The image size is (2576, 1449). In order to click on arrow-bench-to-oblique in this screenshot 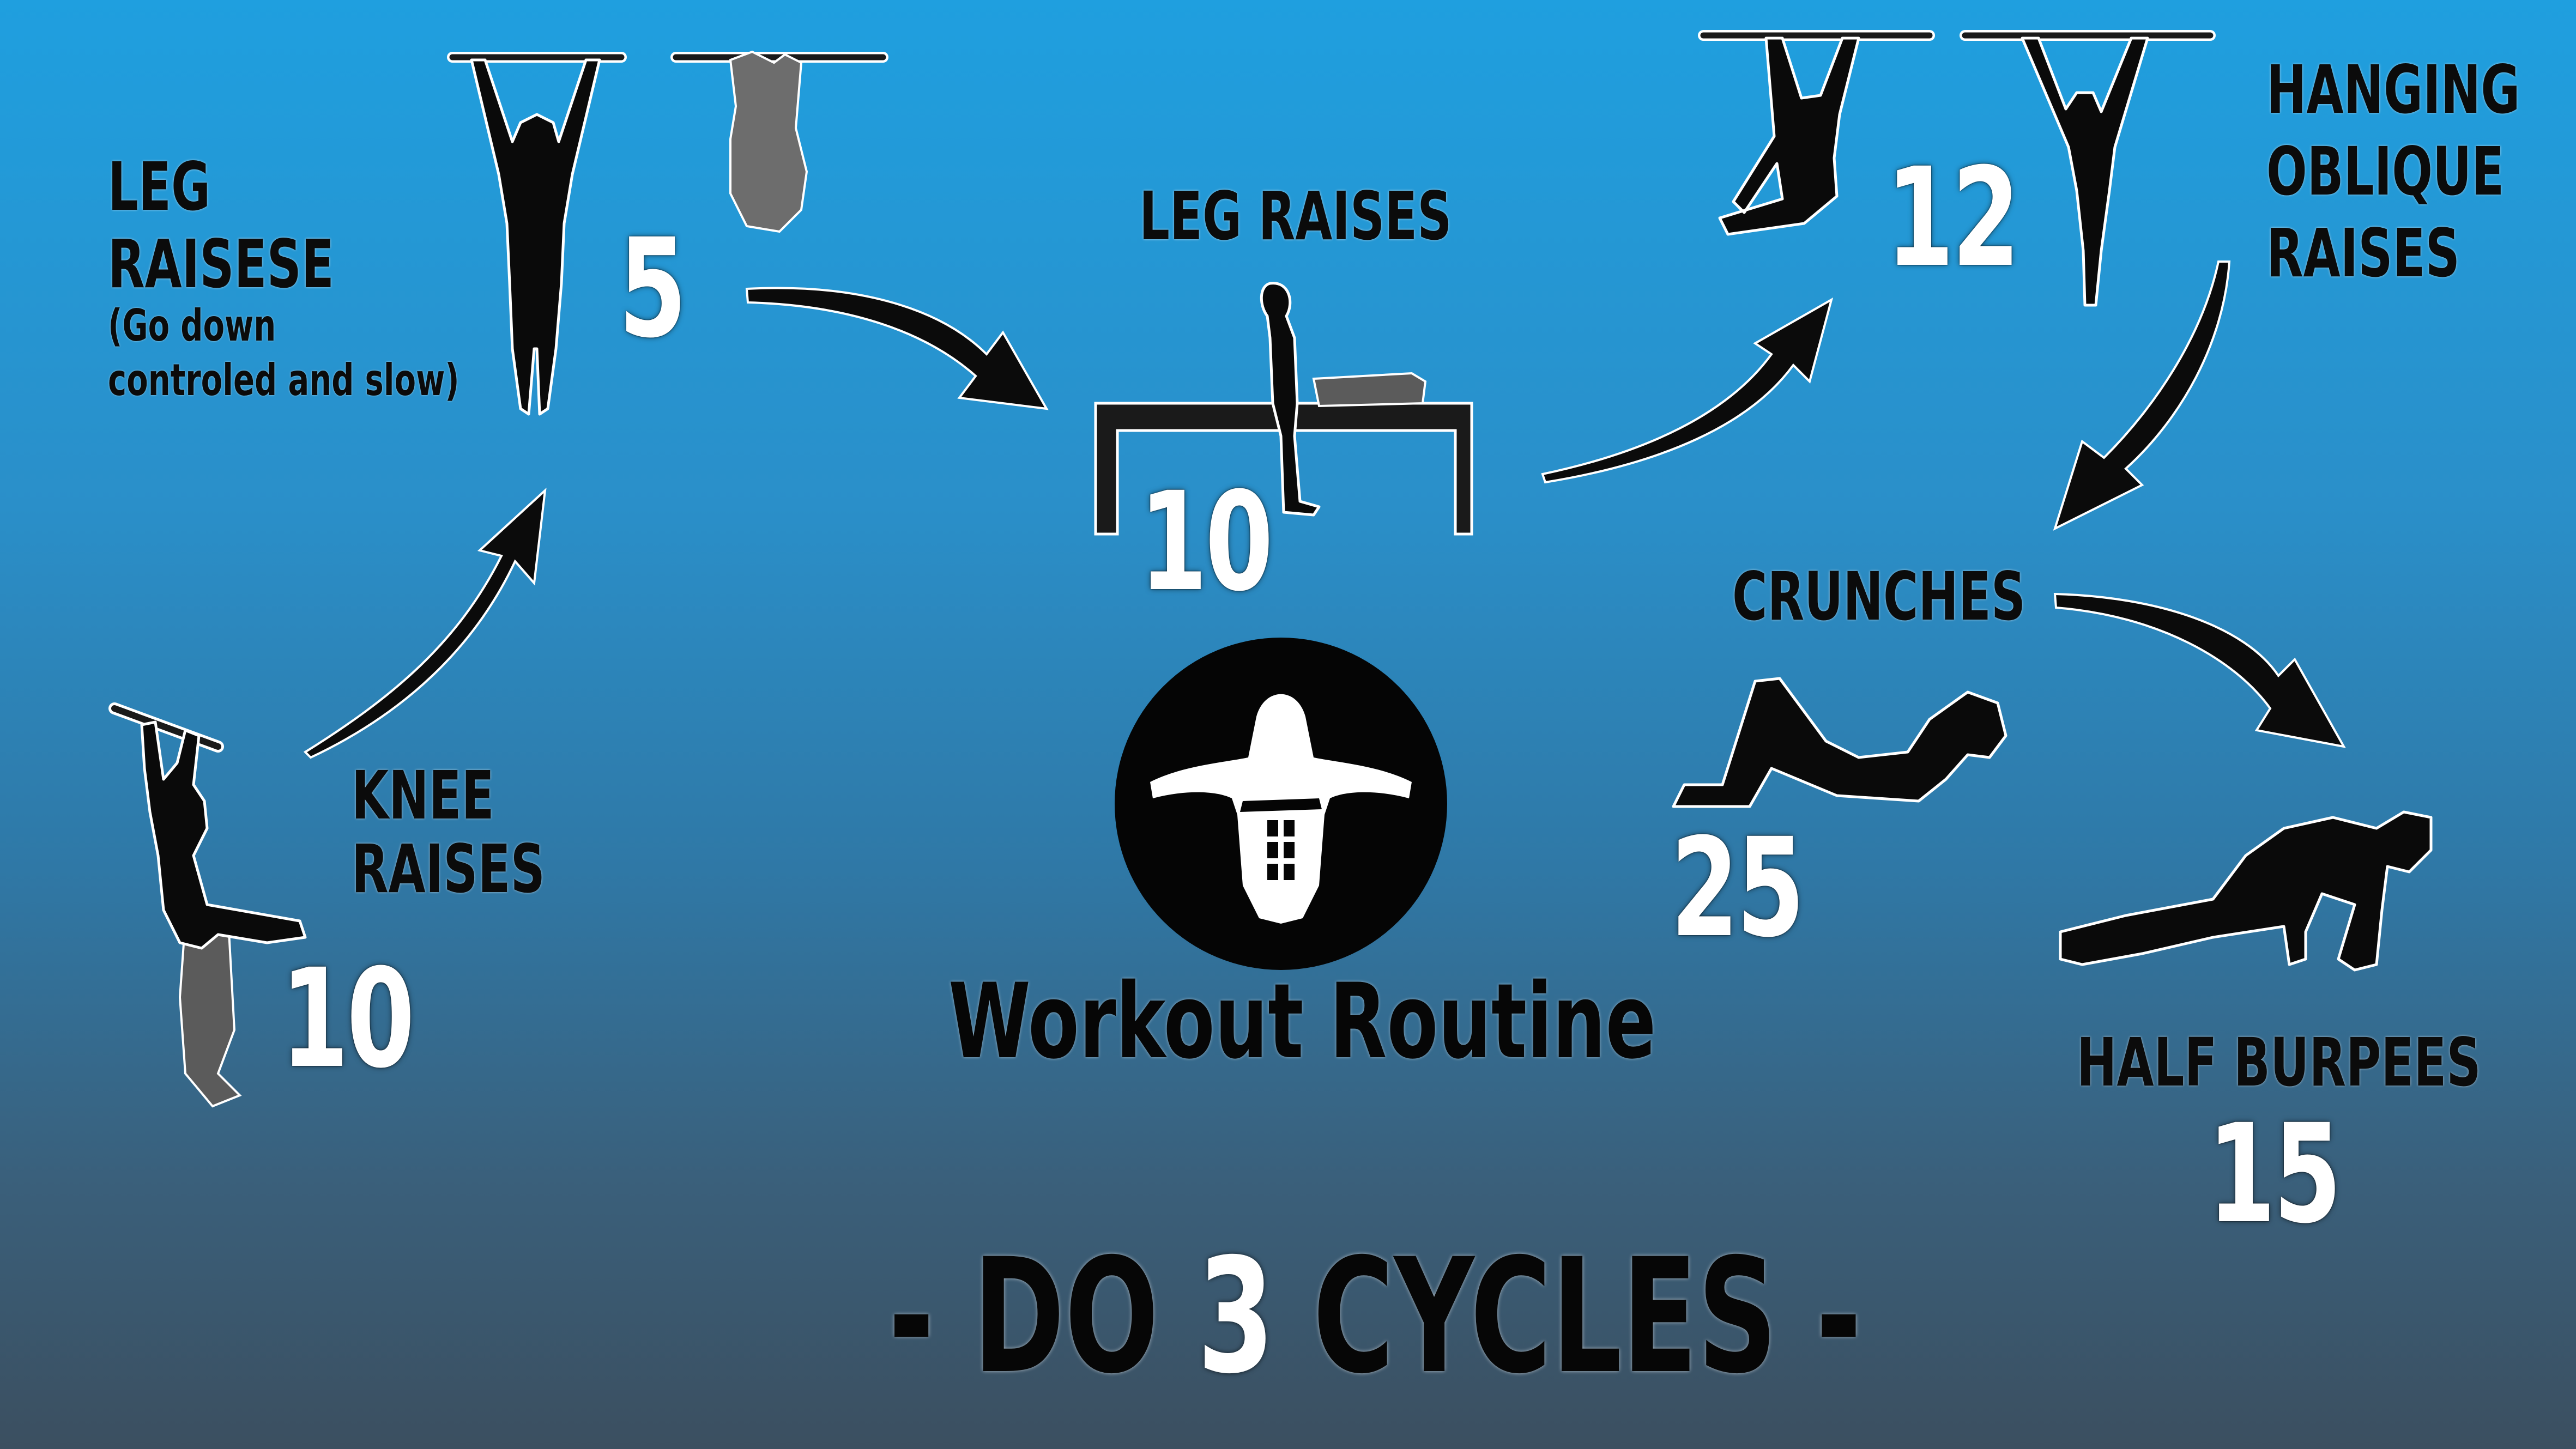, I will do `click(1687, 390)`.